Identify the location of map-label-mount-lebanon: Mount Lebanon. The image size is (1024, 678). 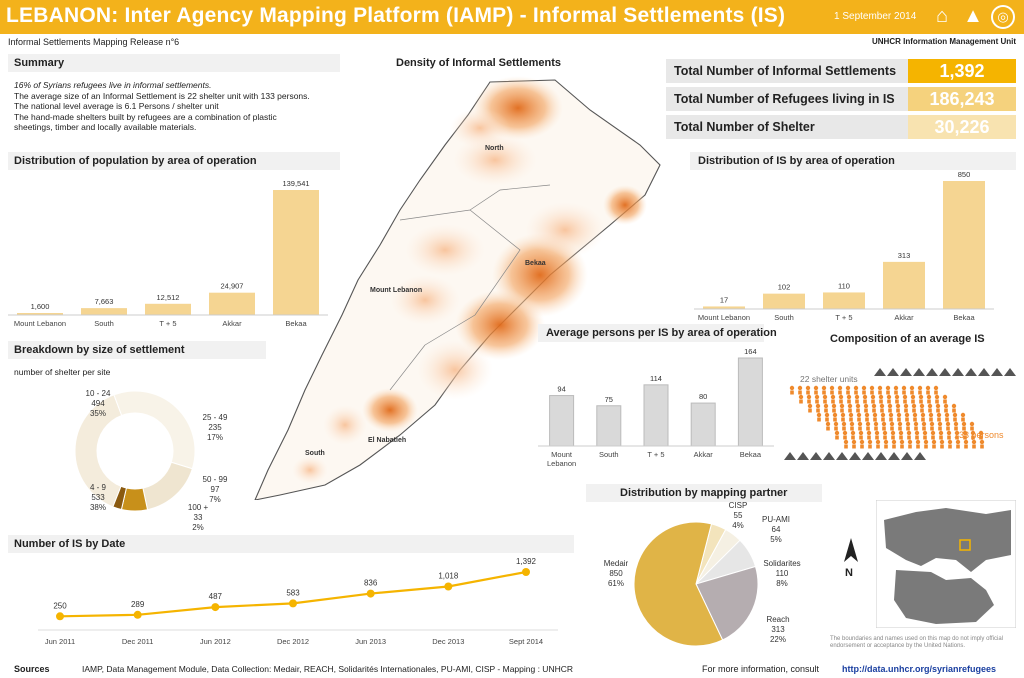
(396, 290).